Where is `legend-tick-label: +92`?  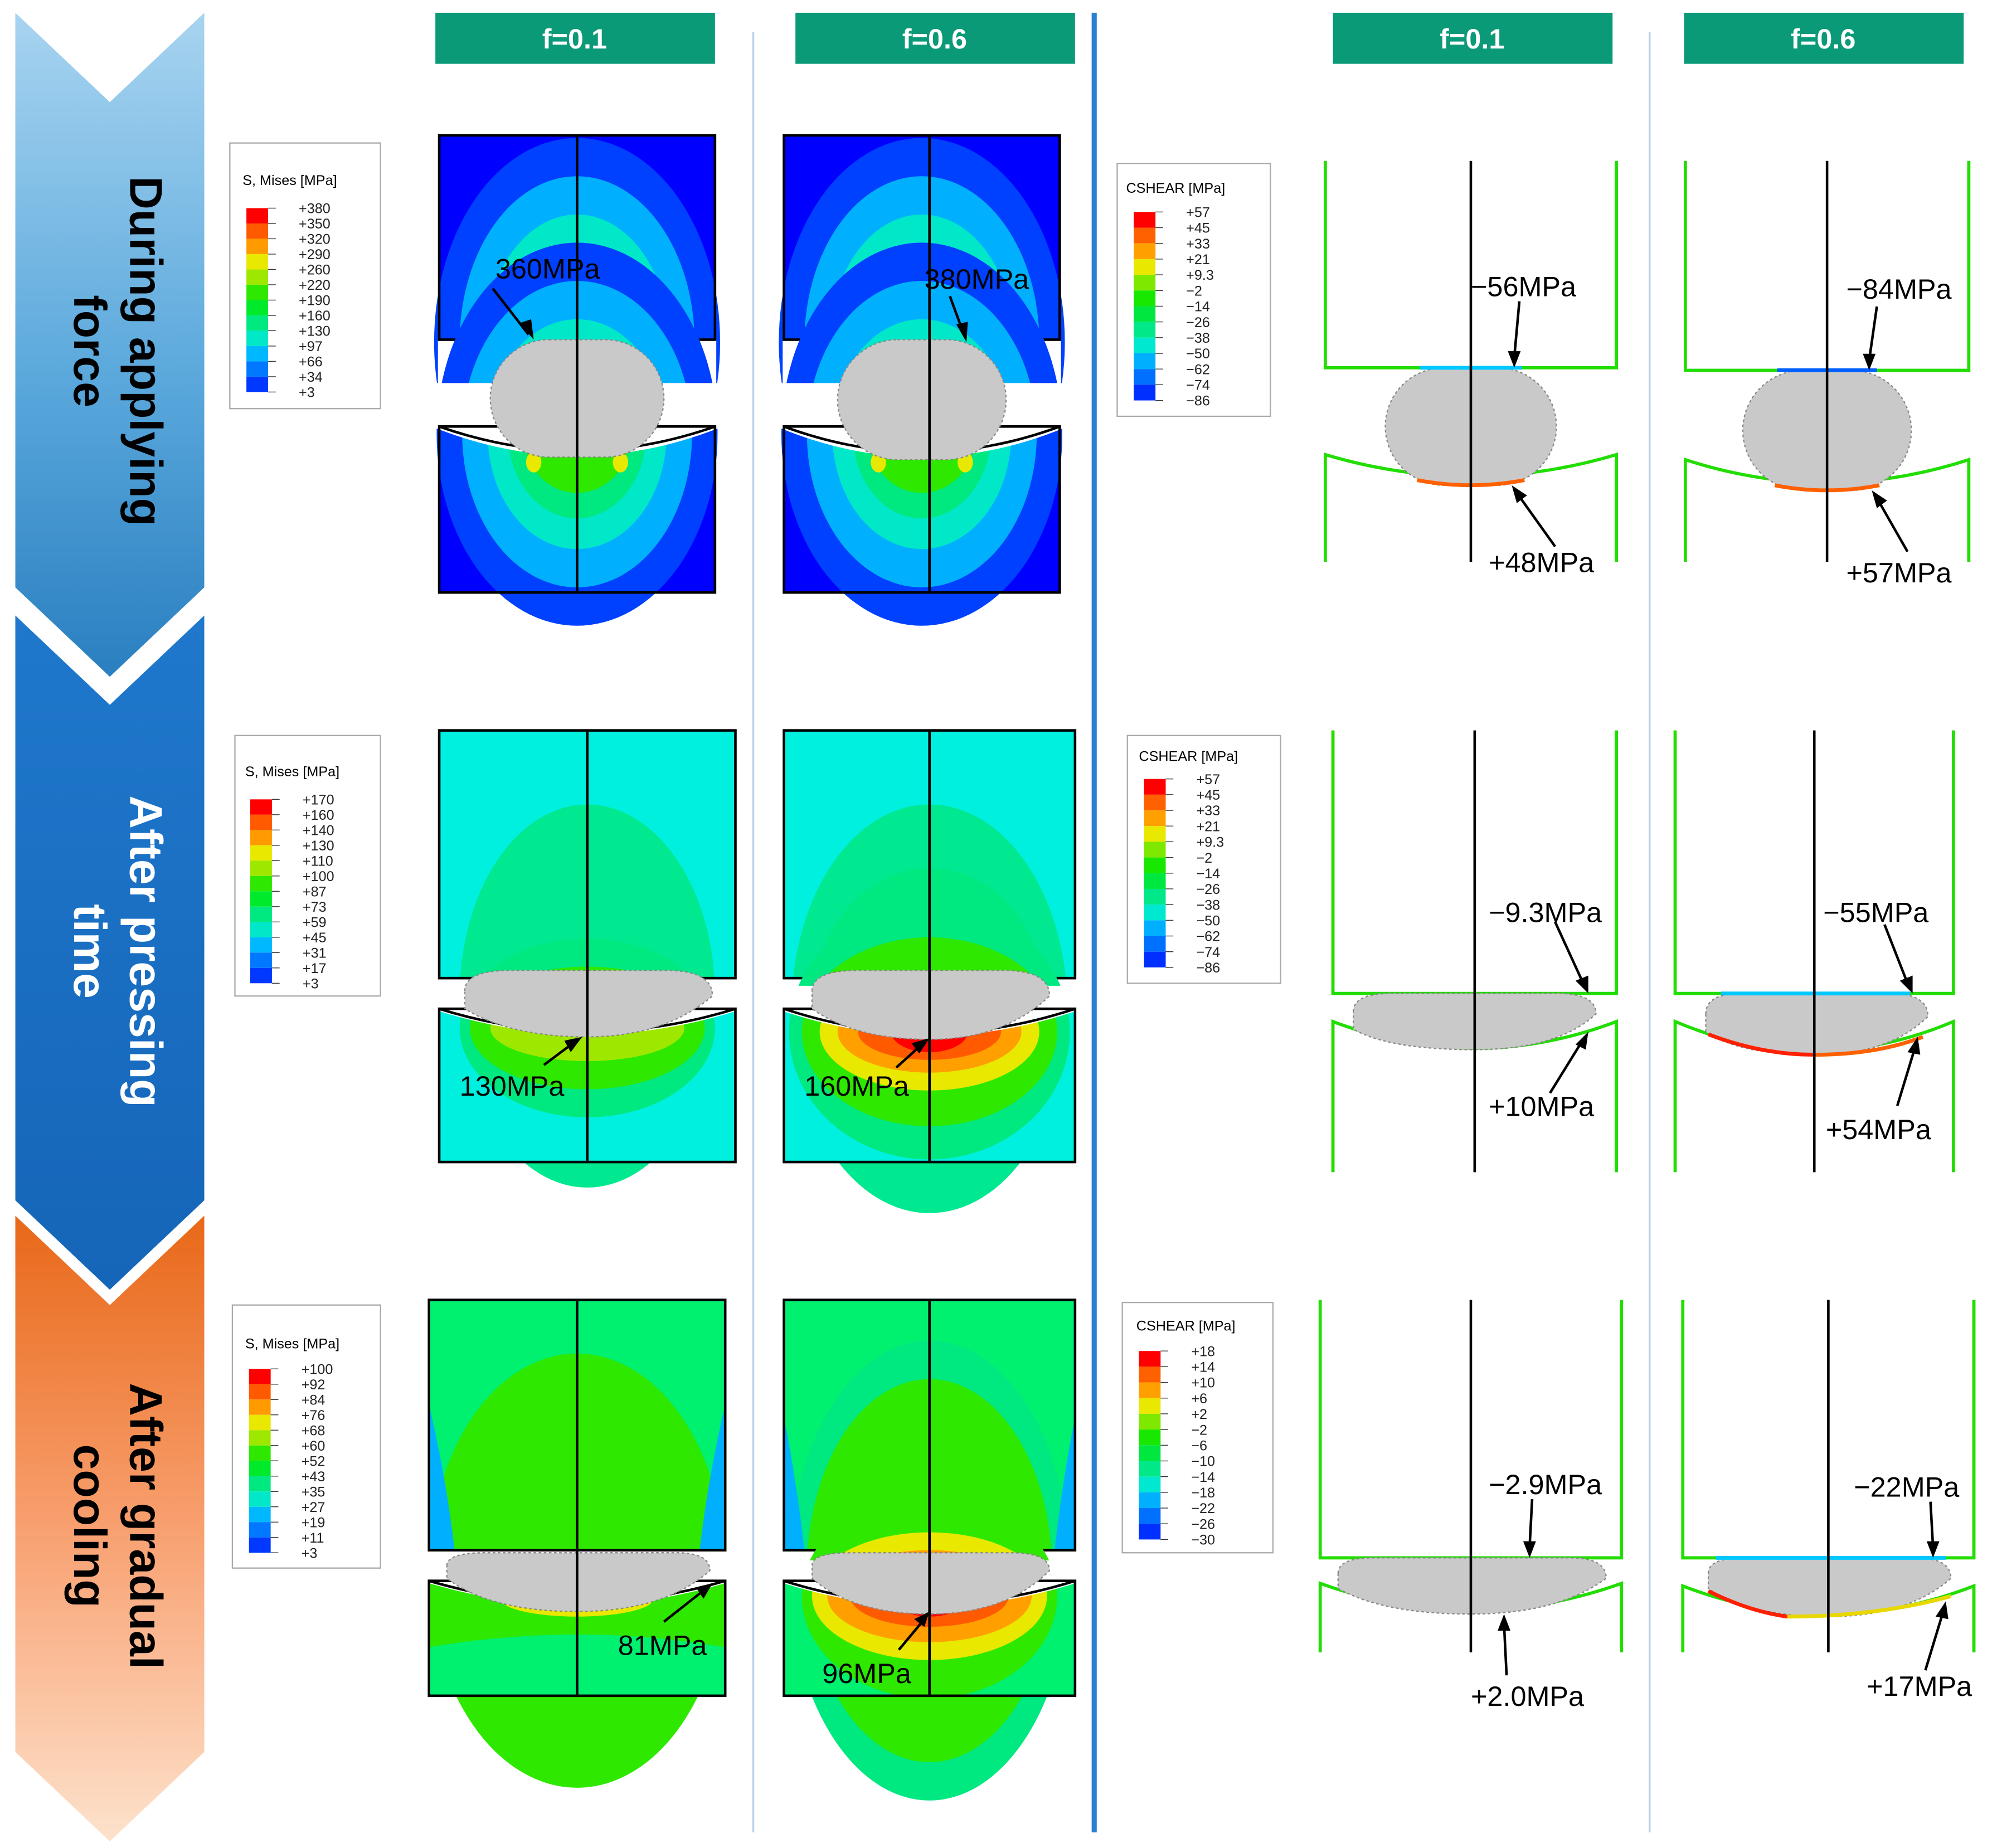 legend-tick-label: +92 is located at coordinates (313, 1385).